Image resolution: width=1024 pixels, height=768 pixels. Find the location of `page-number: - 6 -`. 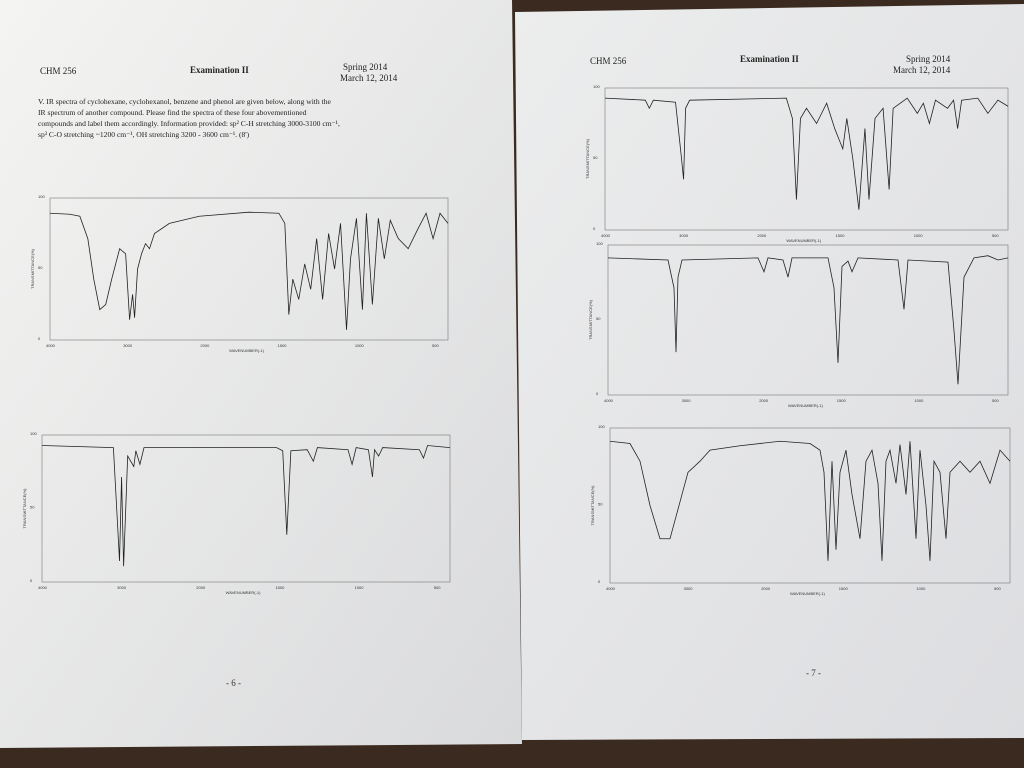

page-number: - 6 - is located at coordinates (233, 683).